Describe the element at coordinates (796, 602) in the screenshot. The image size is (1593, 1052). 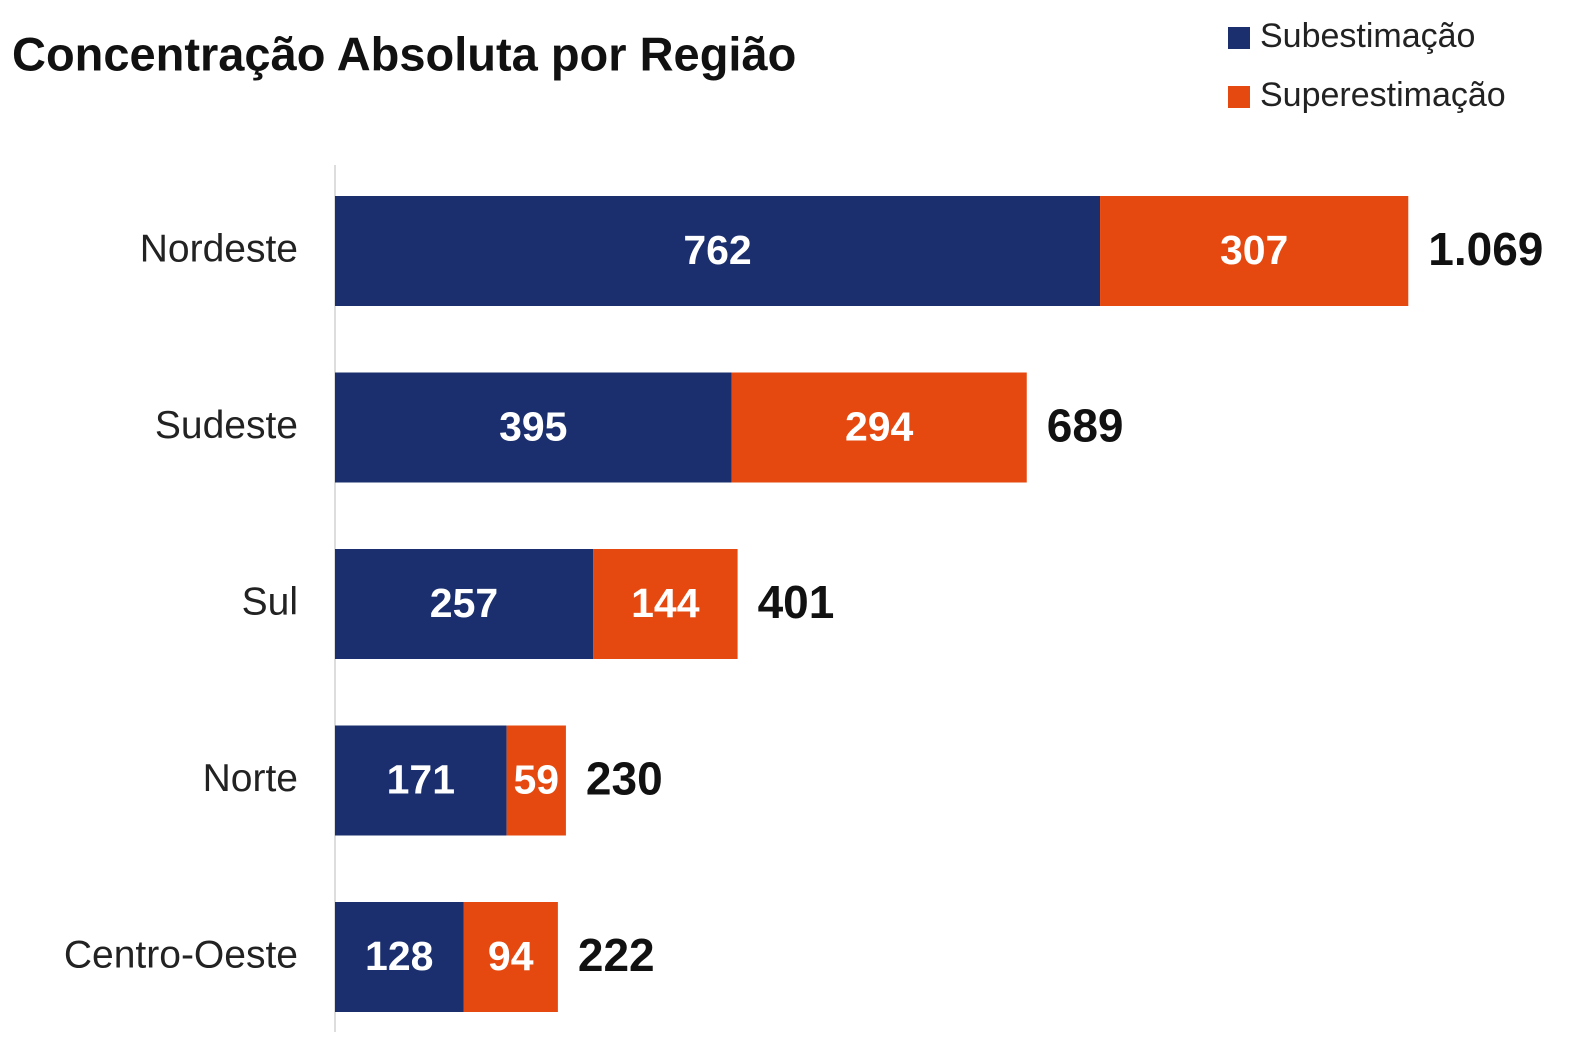
I see `total-label: 401` at that location.